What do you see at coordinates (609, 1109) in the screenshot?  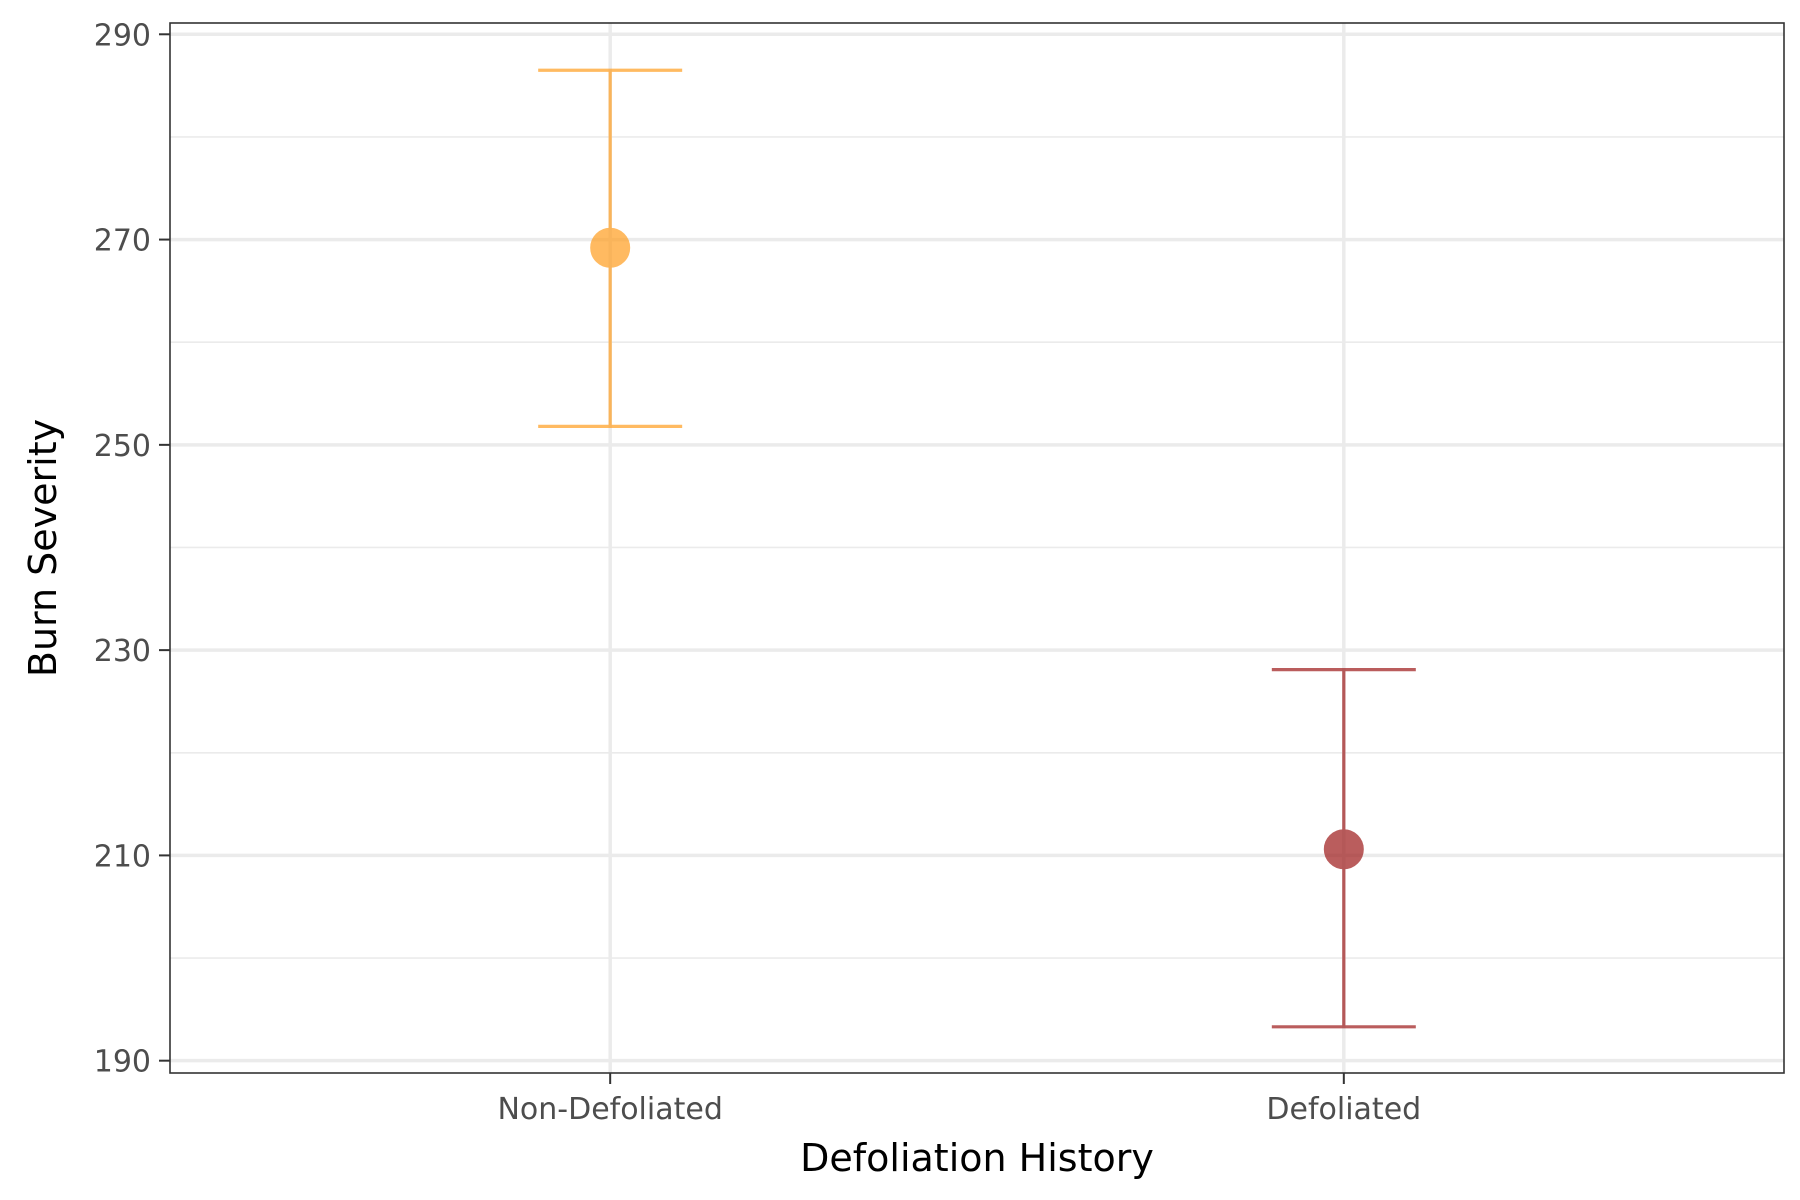 I see `x-tick-label: Non-Defoliated` at bounding box center [609, 1109].